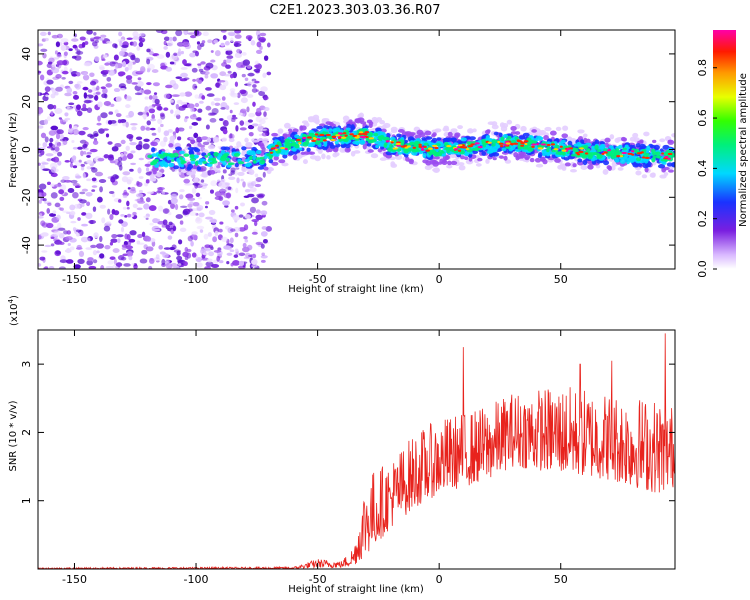  I want to click on snr-scale-prefix: (x10, so click(14, 314).